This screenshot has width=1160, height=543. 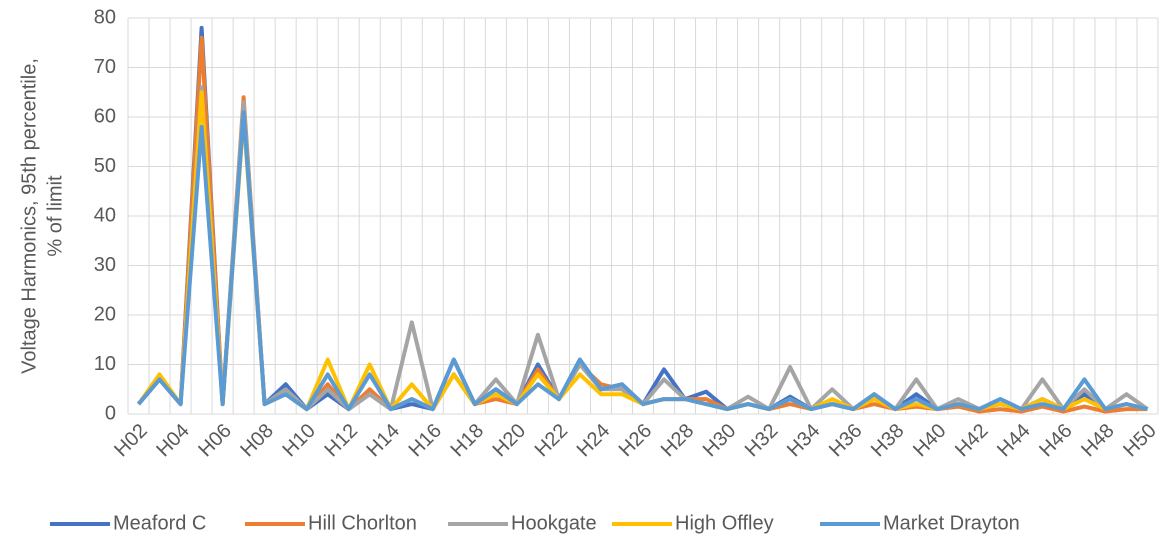 What do you see at coordinates (105, 364) in the screenshot?
I see `y-tick-label: 10` at bounding box center [105, 364].